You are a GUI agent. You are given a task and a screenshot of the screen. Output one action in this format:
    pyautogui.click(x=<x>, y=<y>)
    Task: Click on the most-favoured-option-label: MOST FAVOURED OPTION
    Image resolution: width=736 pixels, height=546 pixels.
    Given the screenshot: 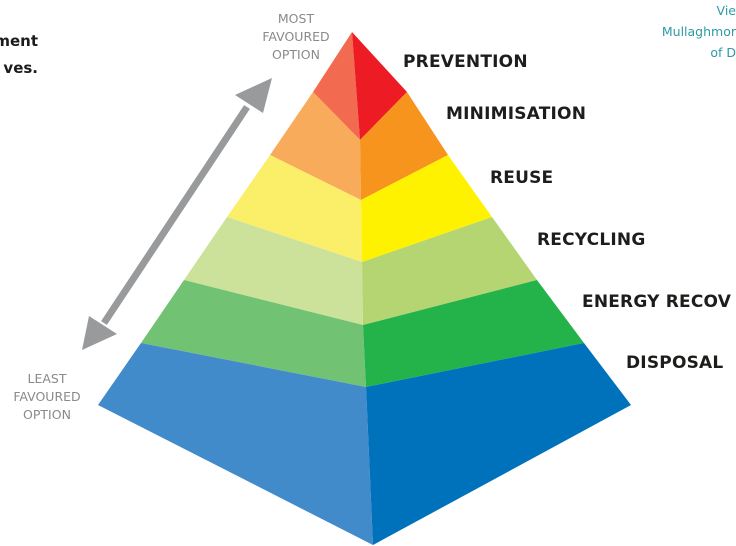 What is the action you would take?
    pyautogui.click(x=296, y=37)
    